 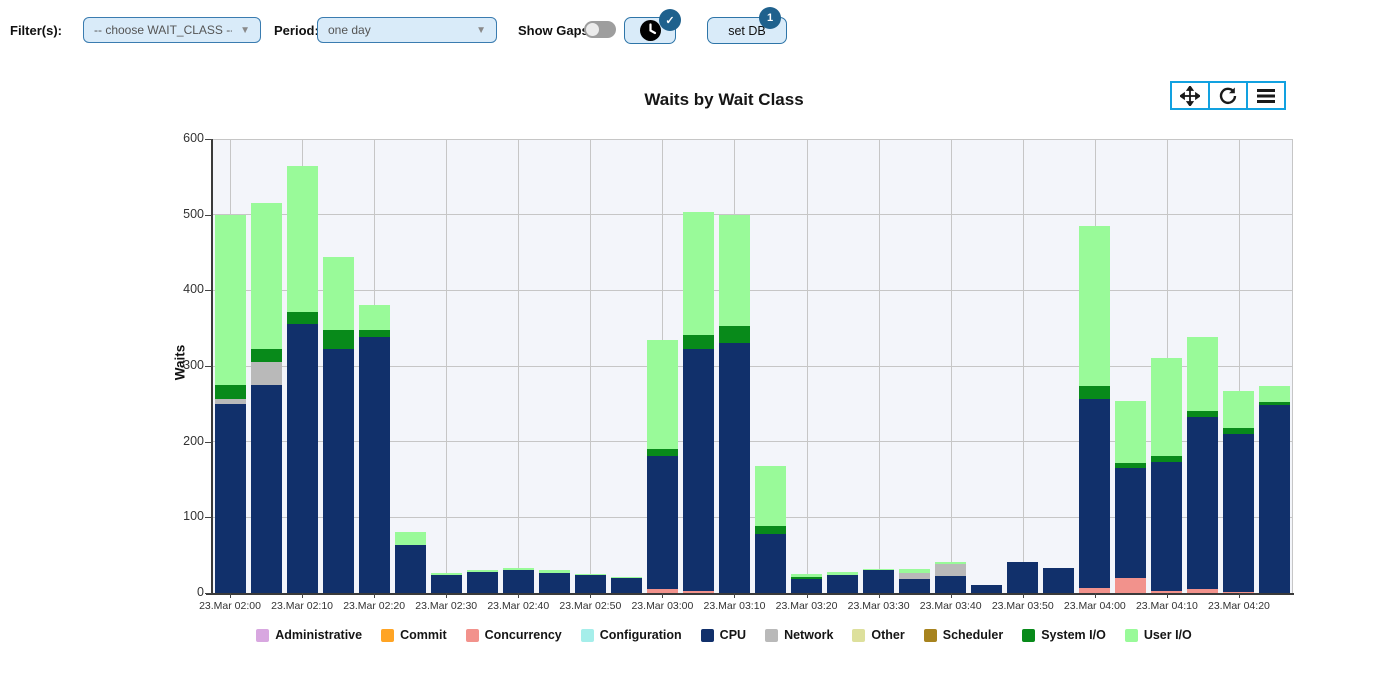 What do you see at coordinates (600, 29) in the screenshot?
I see `show-gaps-toggle` at bounding box center [600, 29].